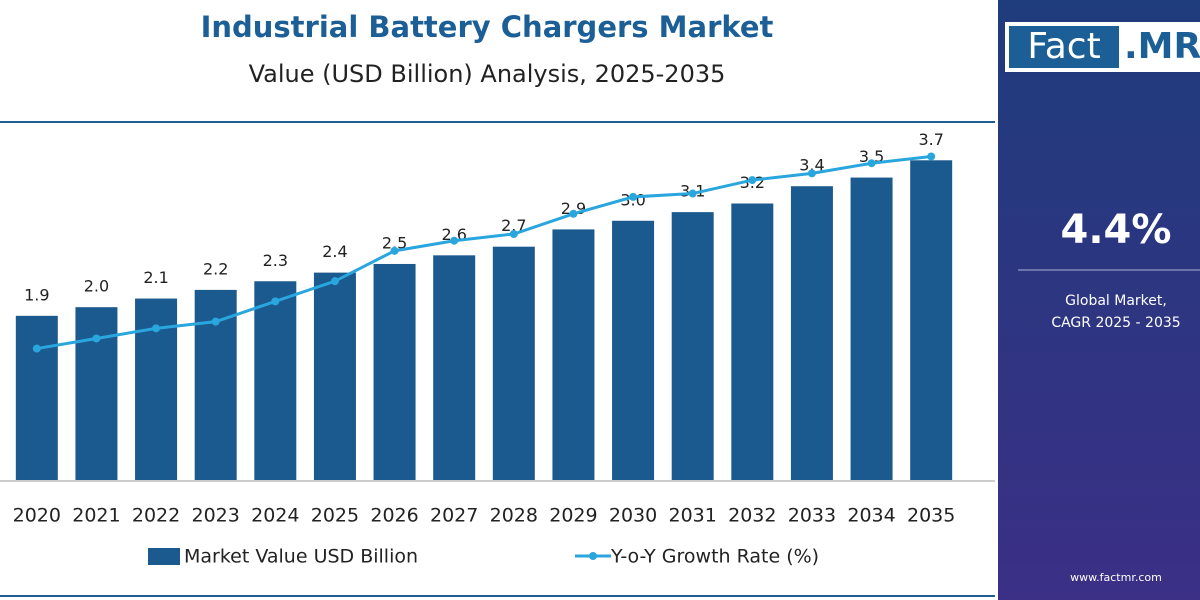 The image size is (1200, 600). Describe the element at coordinates (37, 516) in the screenshot. I see `x-tick-label: 2020` at that location.